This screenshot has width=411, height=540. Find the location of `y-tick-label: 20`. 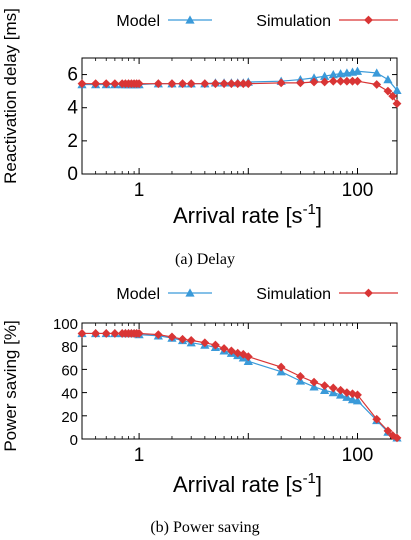

y-tick-label: 20 is located at coordinates (69, 417).